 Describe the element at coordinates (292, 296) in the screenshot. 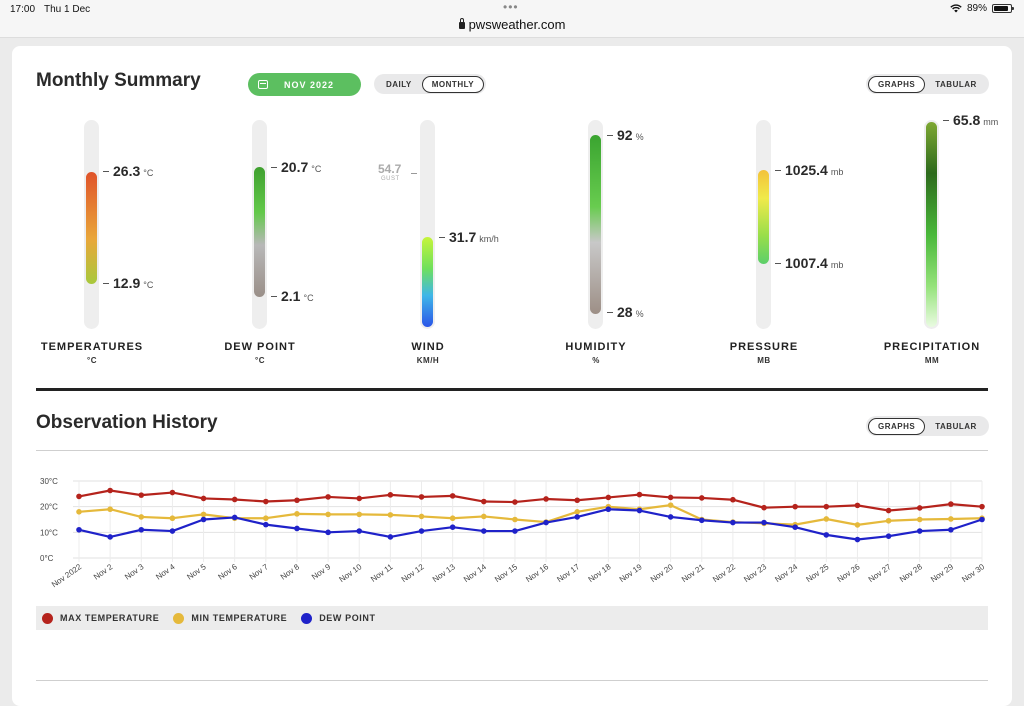

I see `dew-point-min: 2.1 °C` at that location.